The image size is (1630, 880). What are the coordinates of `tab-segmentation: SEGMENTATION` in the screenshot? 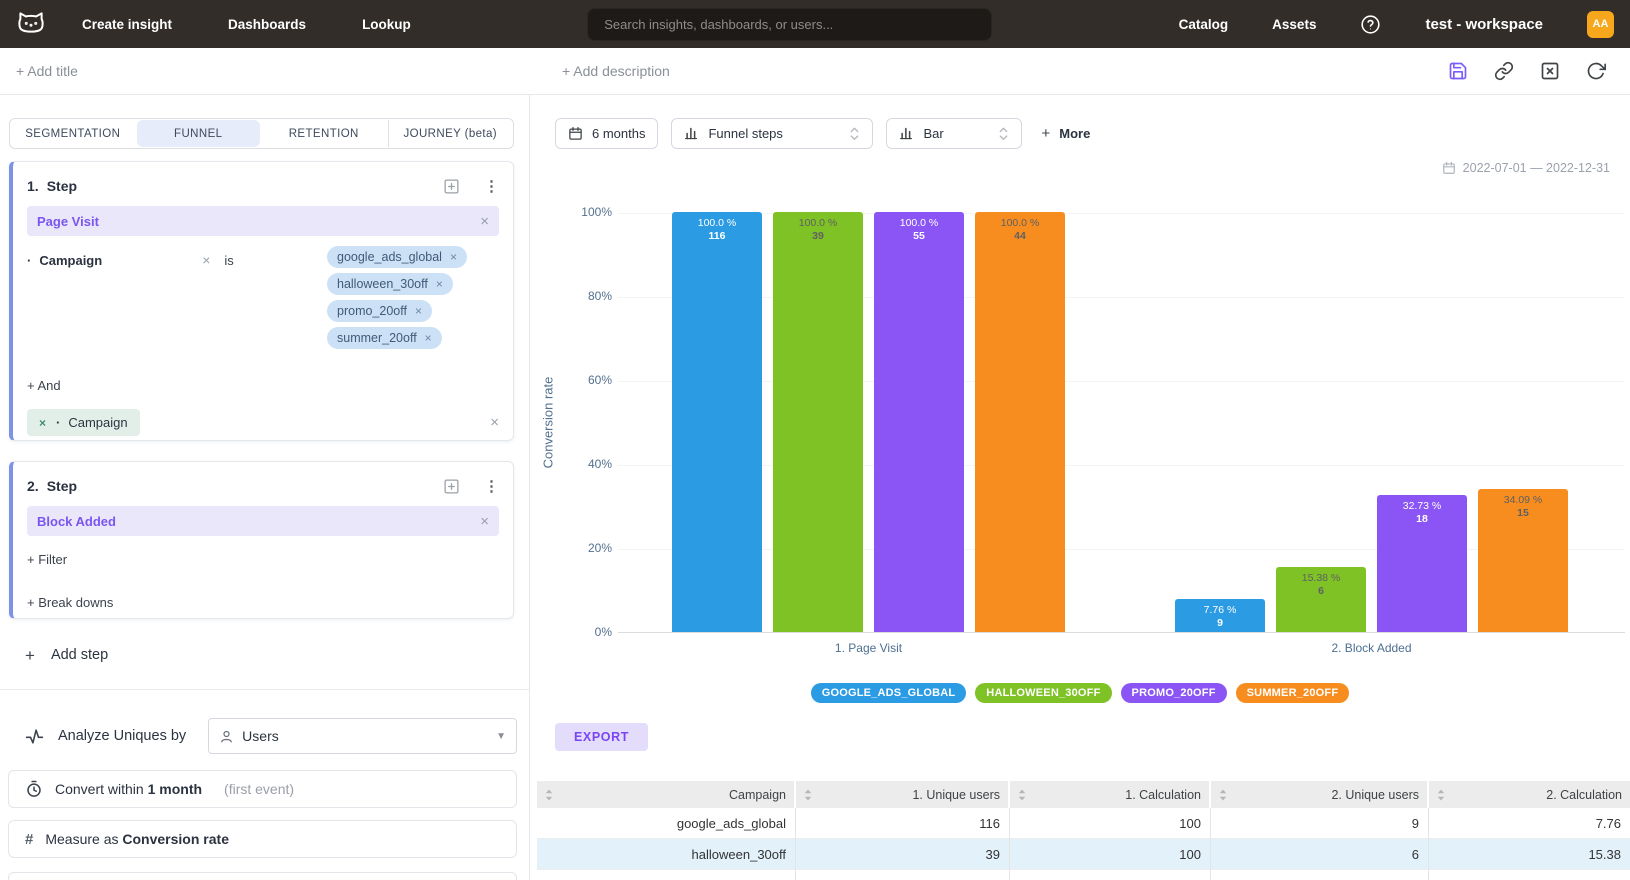 It's located at (73, 133).